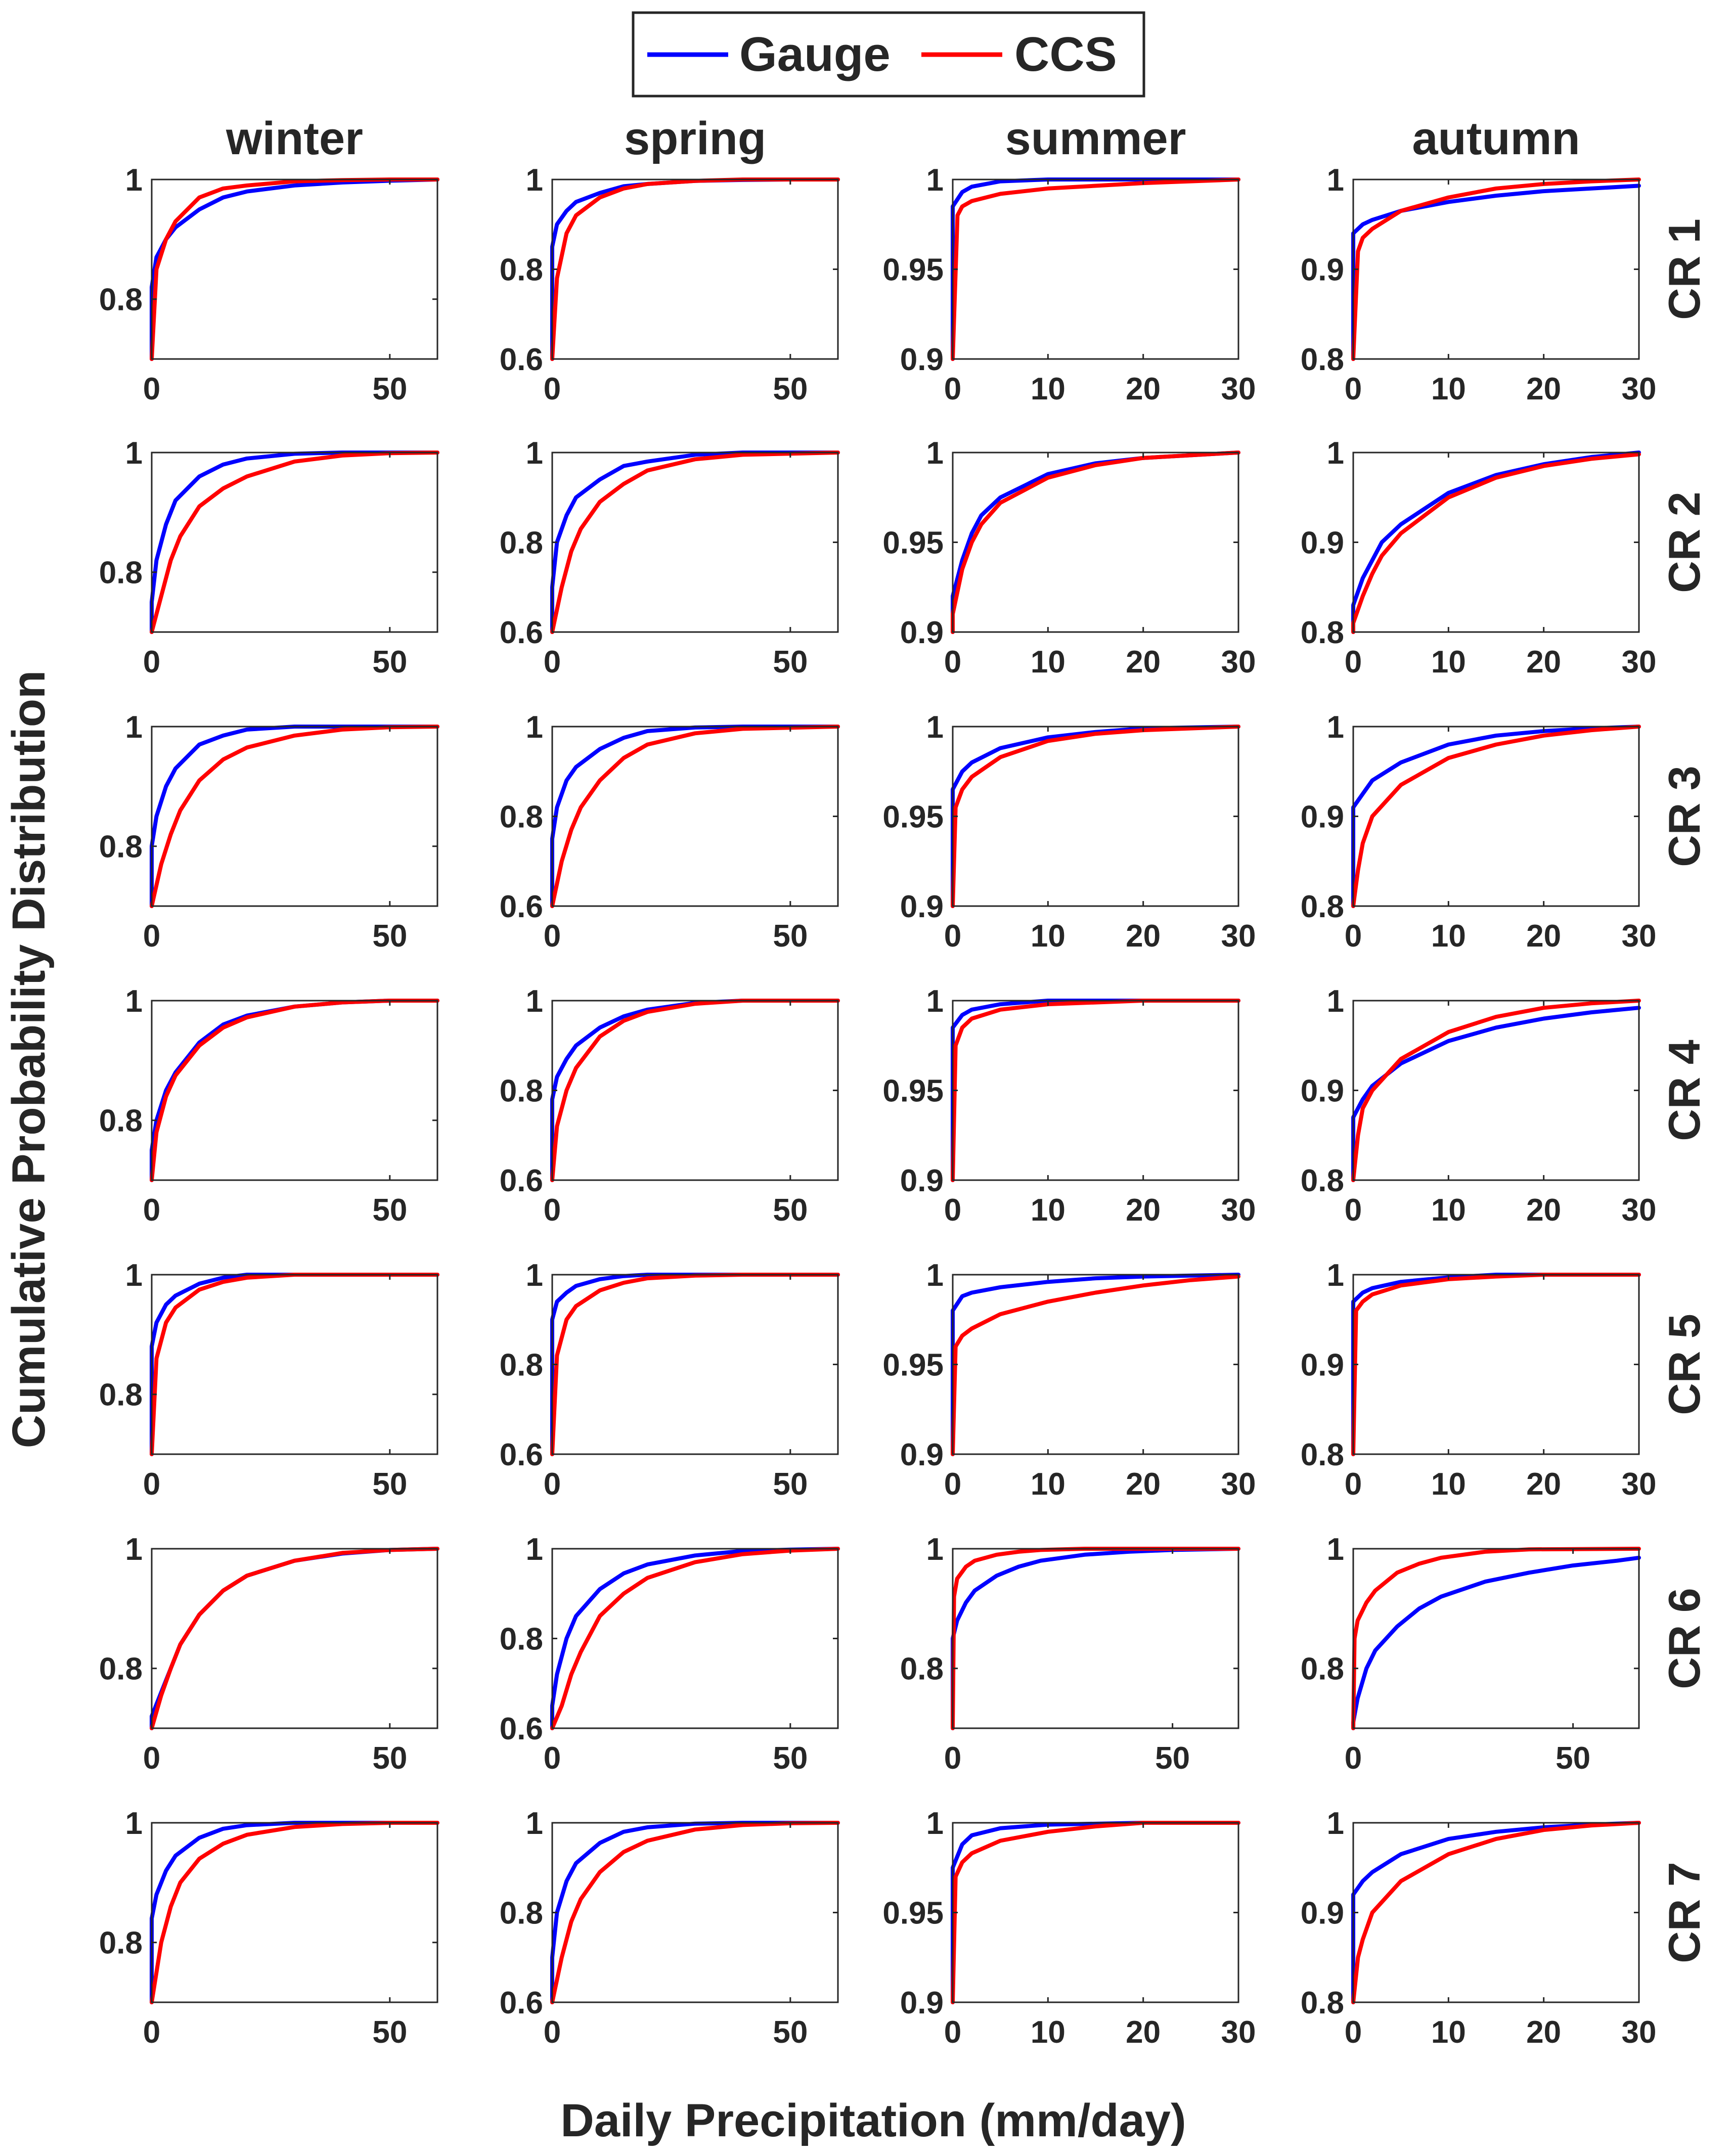  I want to click on panel-cr-3-summer: 0 10 20 30 0.9 0.95 1, so click(1069, 832).